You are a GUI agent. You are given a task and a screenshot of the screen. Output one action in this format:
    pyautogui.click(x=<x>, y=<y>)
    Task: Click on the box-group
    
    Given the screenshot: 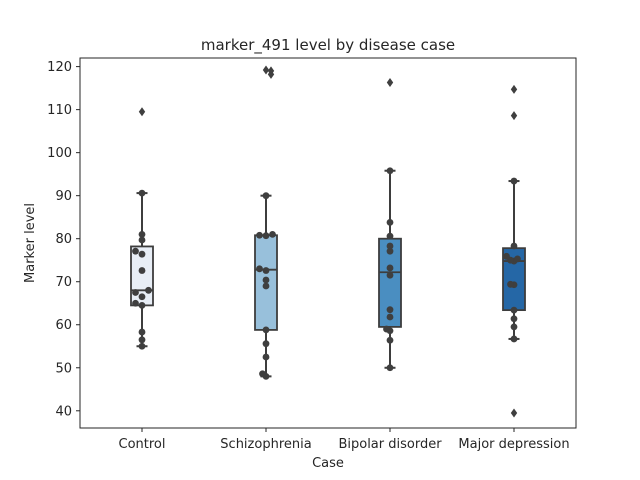 What is the action you would take?
    pyautogui.click(x=390, y=269)
    